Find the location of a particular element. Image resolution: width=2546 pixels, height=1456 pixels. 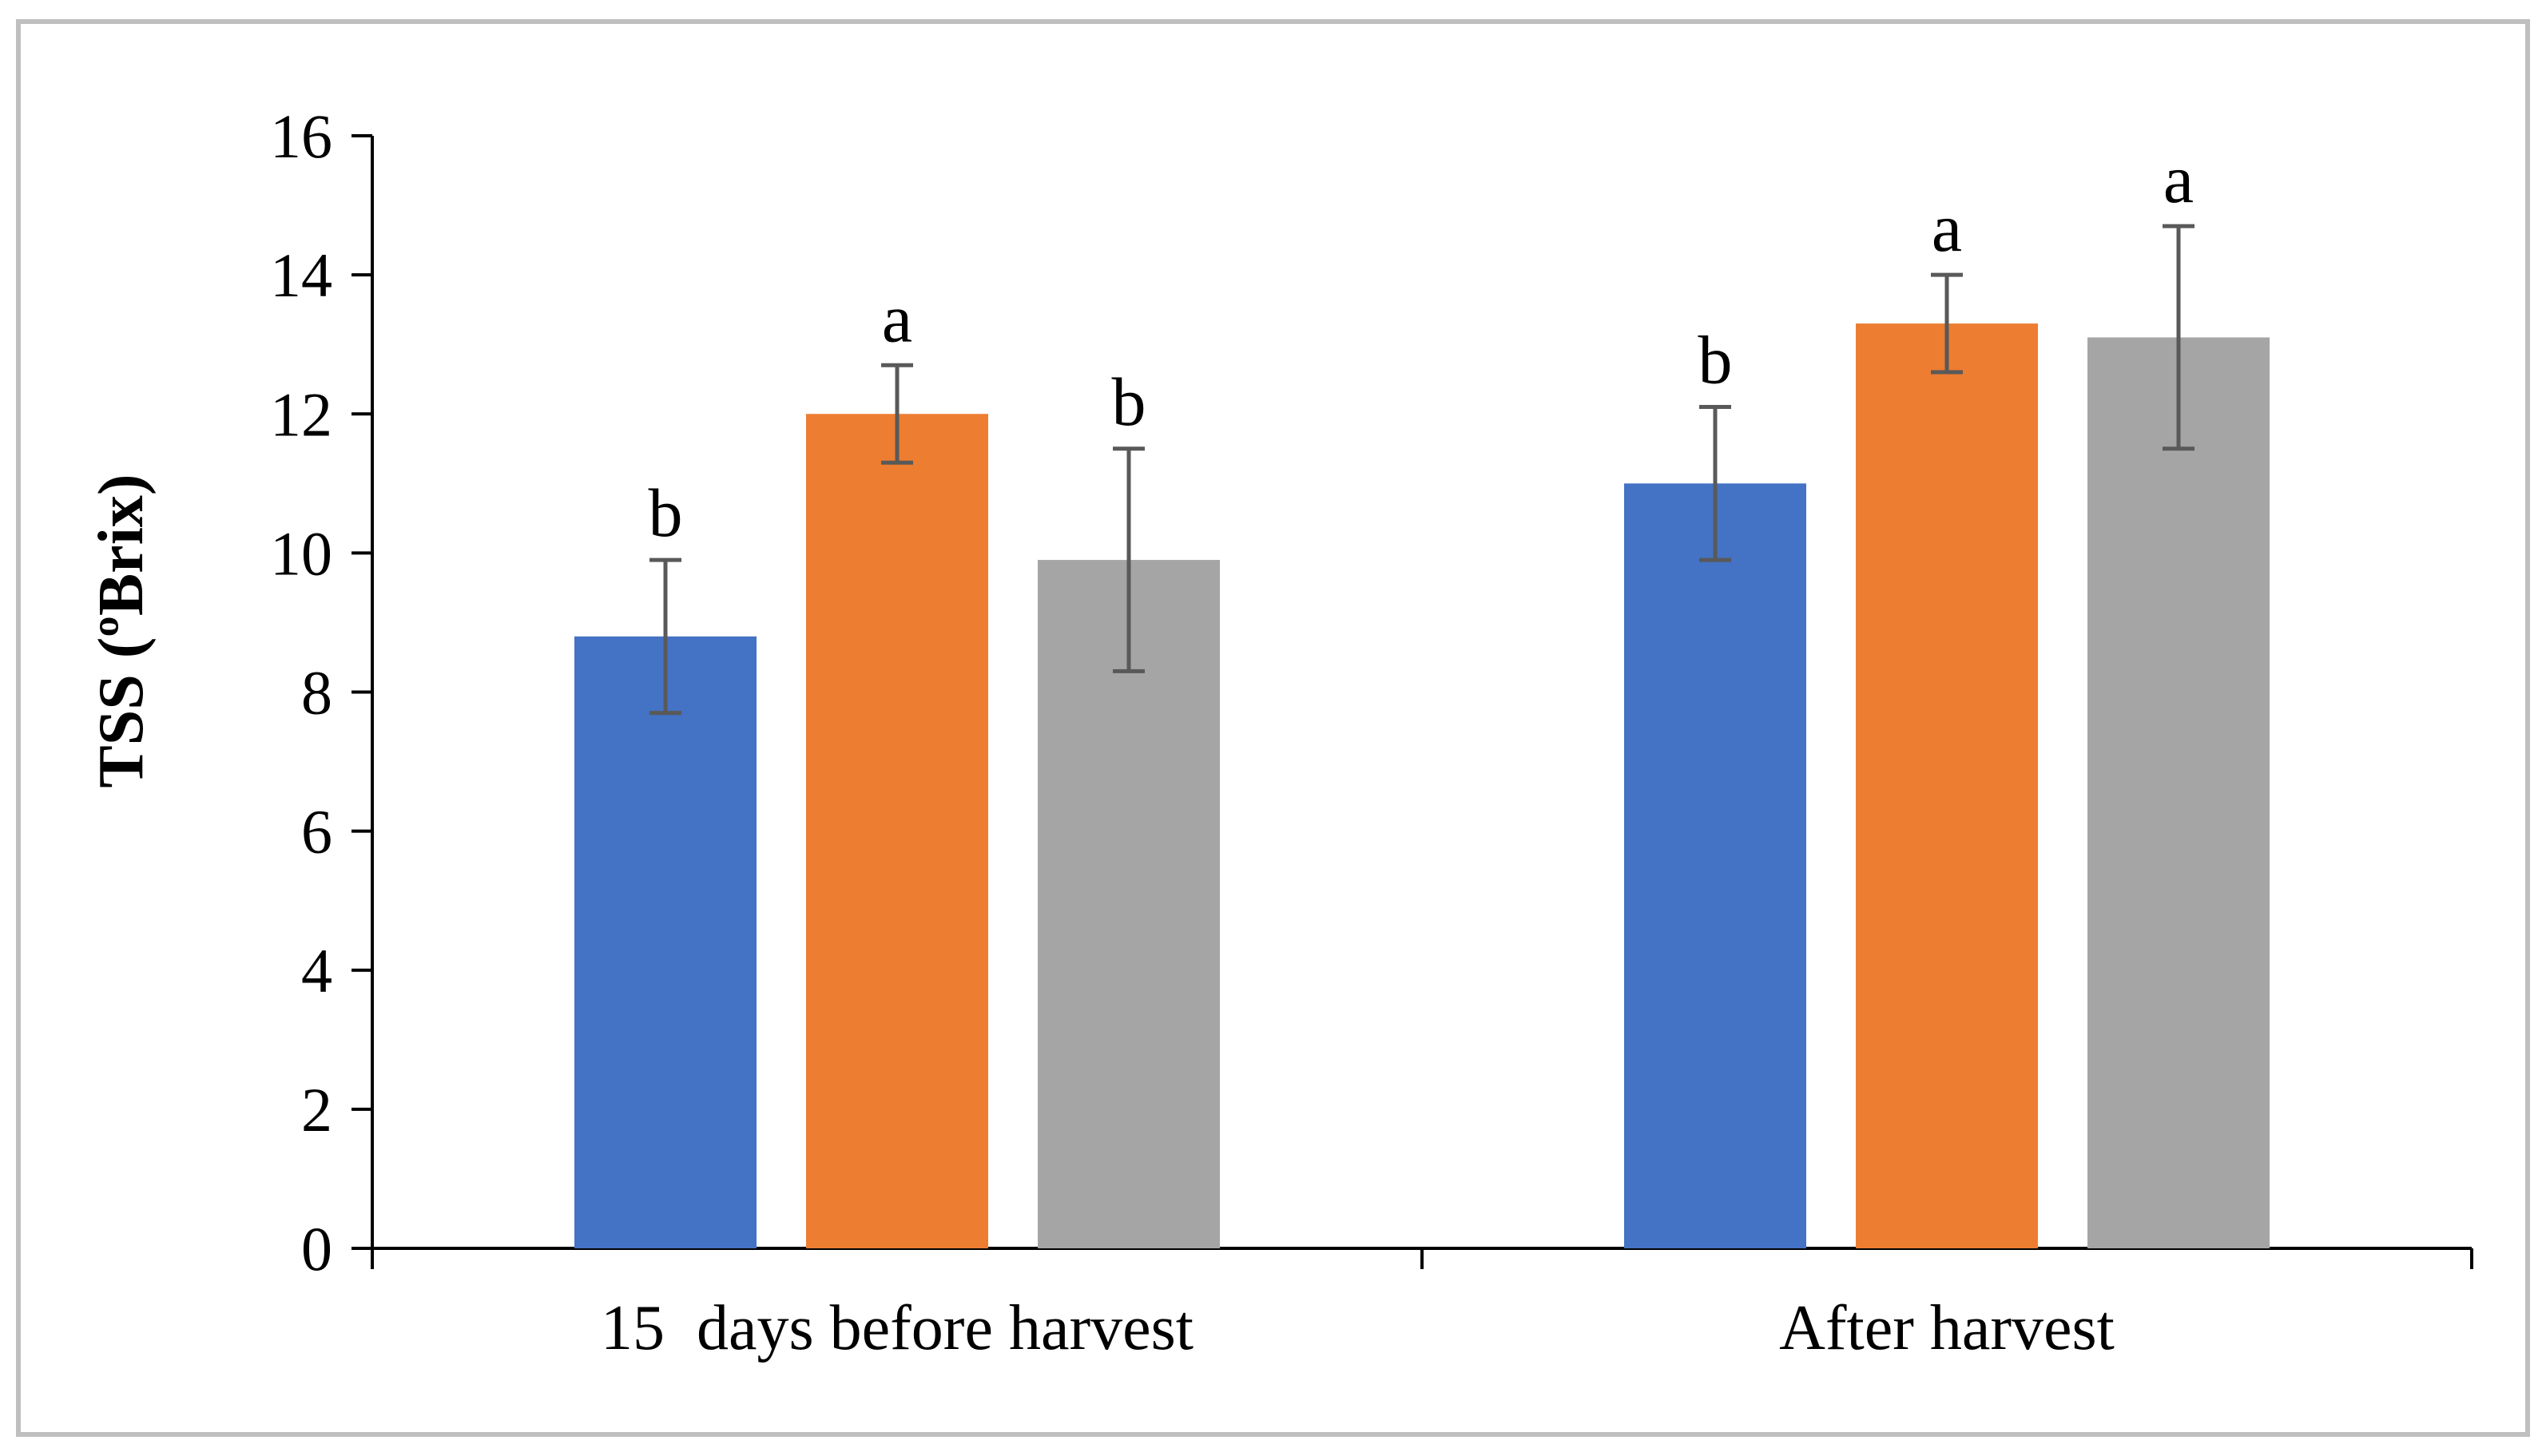

x-category-label: 15 days before harvest is located at coordinates (897, 1328).